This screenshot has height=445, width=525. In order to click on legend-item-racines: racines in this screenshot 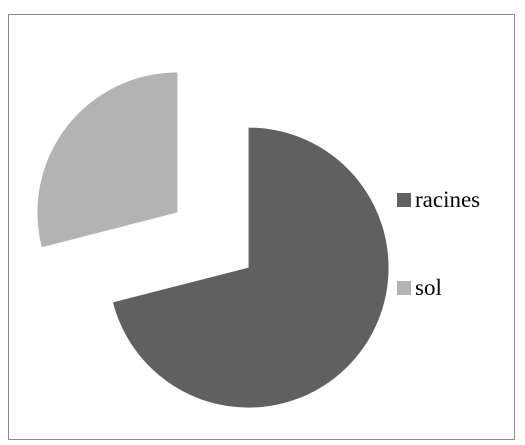, I will do `click(438, 199)`.